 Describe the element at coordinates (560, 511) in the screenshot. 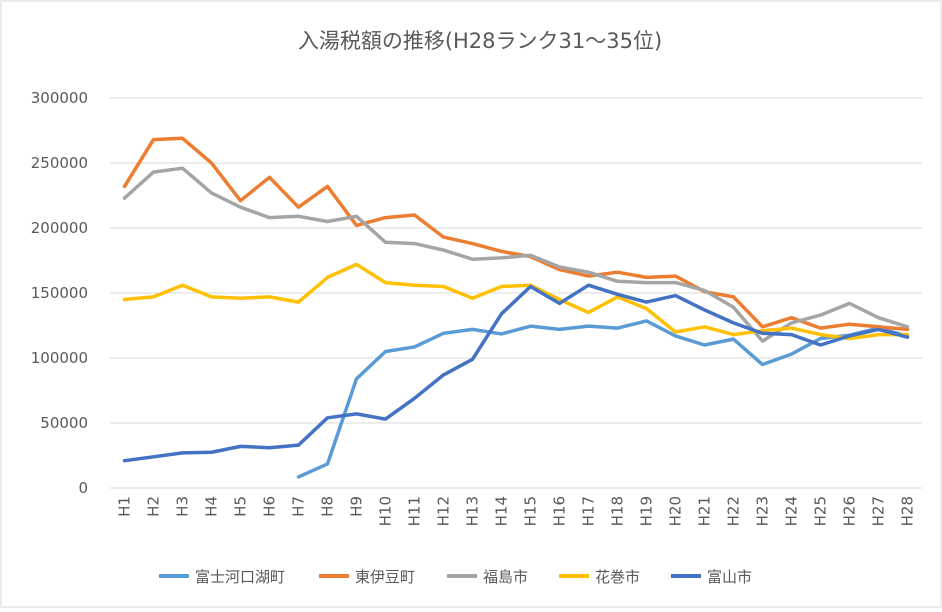

I see `x-tick-label: H16` at that location.